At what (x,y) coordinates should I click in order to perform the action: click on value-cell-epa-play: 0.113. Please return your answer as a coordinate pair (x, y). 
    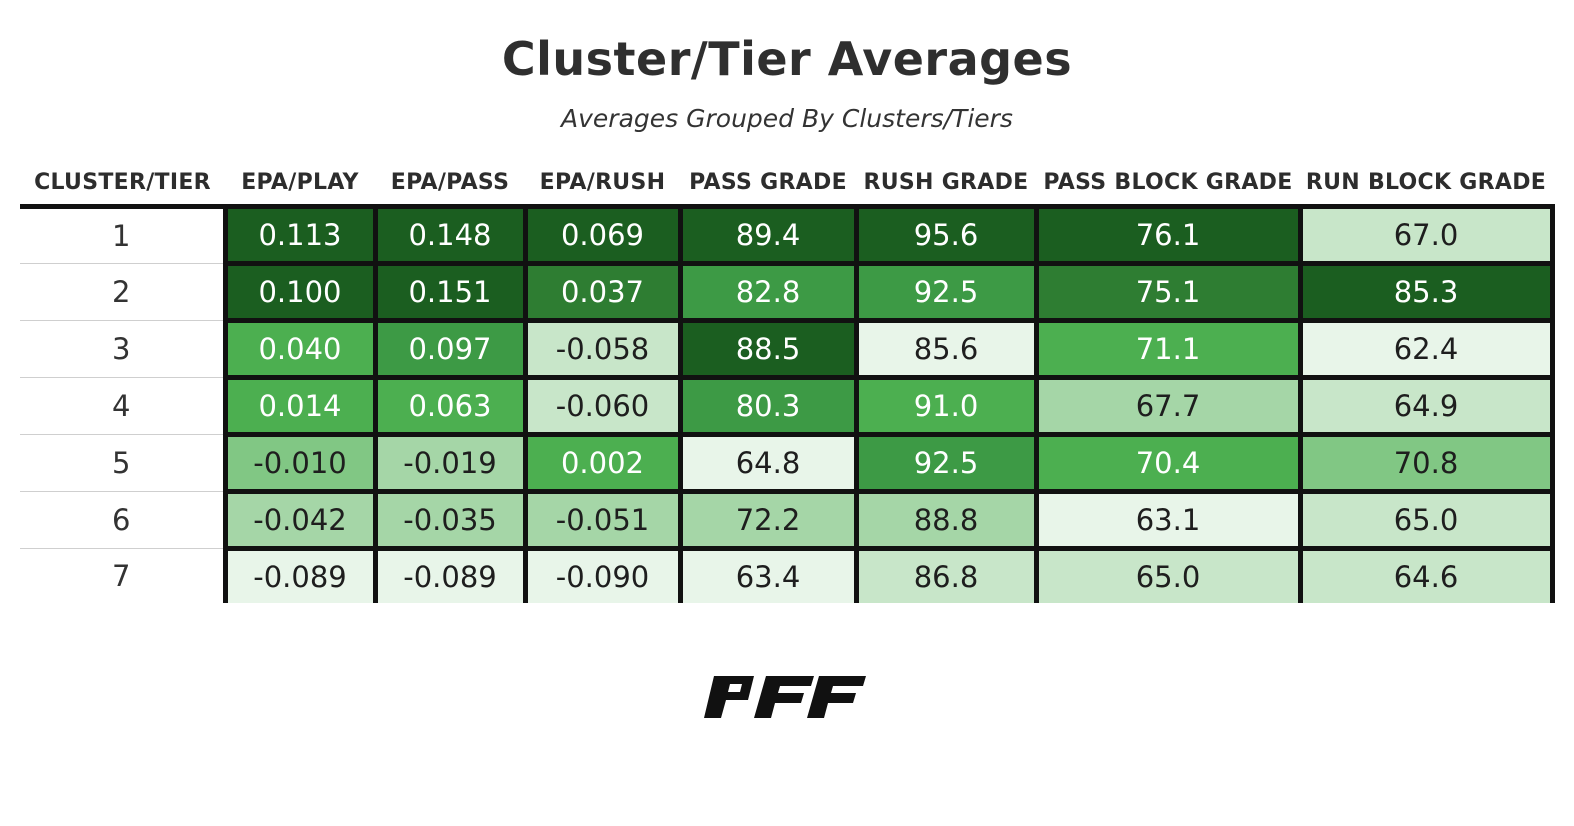
    Looking at the image, I should click on (300, 236).